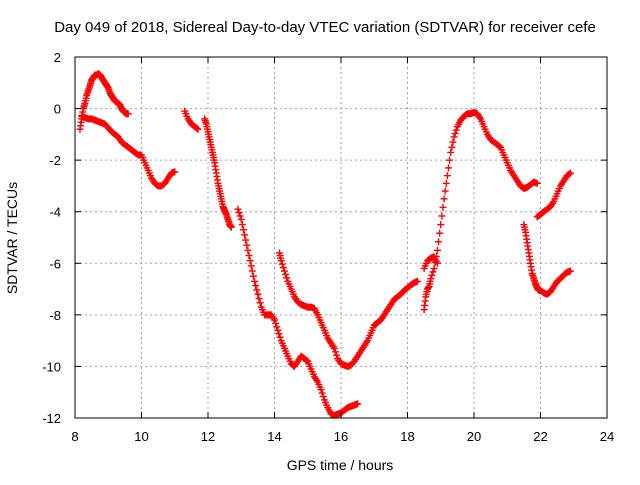  What do you see at coordinates (55, 160) in the screenshot?
I see `y-tick-label: -2` at bounding box center [55, 160].